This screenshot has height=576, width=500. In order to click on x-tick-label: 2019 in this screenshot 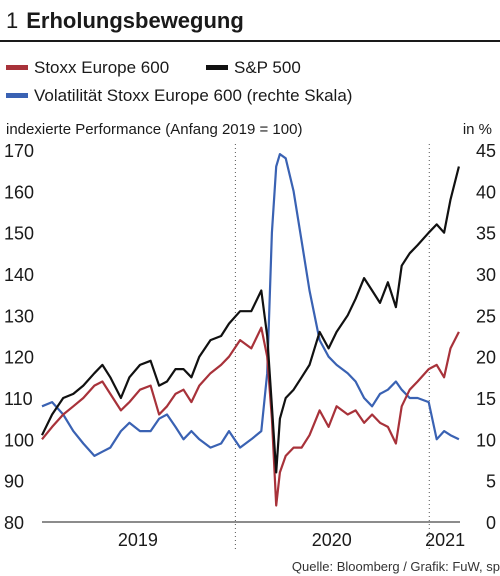, I will do `click(138, 540)`.